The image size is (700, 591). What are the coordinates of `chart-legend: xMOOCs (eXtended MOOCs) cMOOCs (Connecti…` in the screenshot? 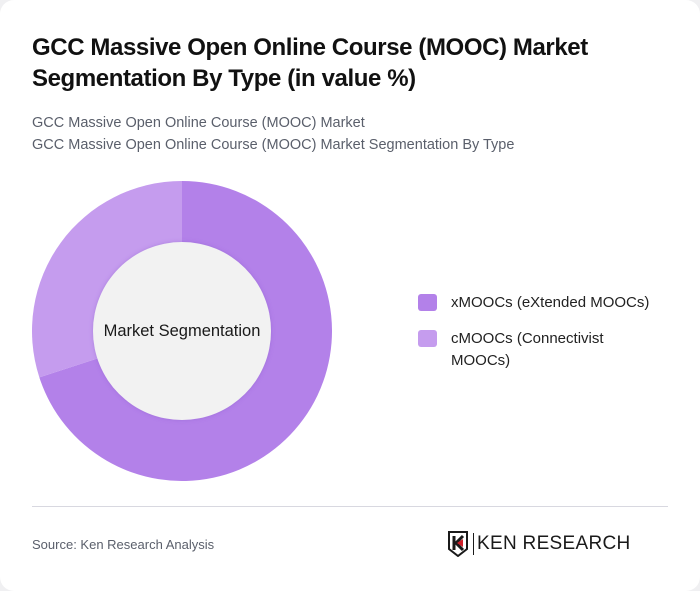 It's located at (548, 339).